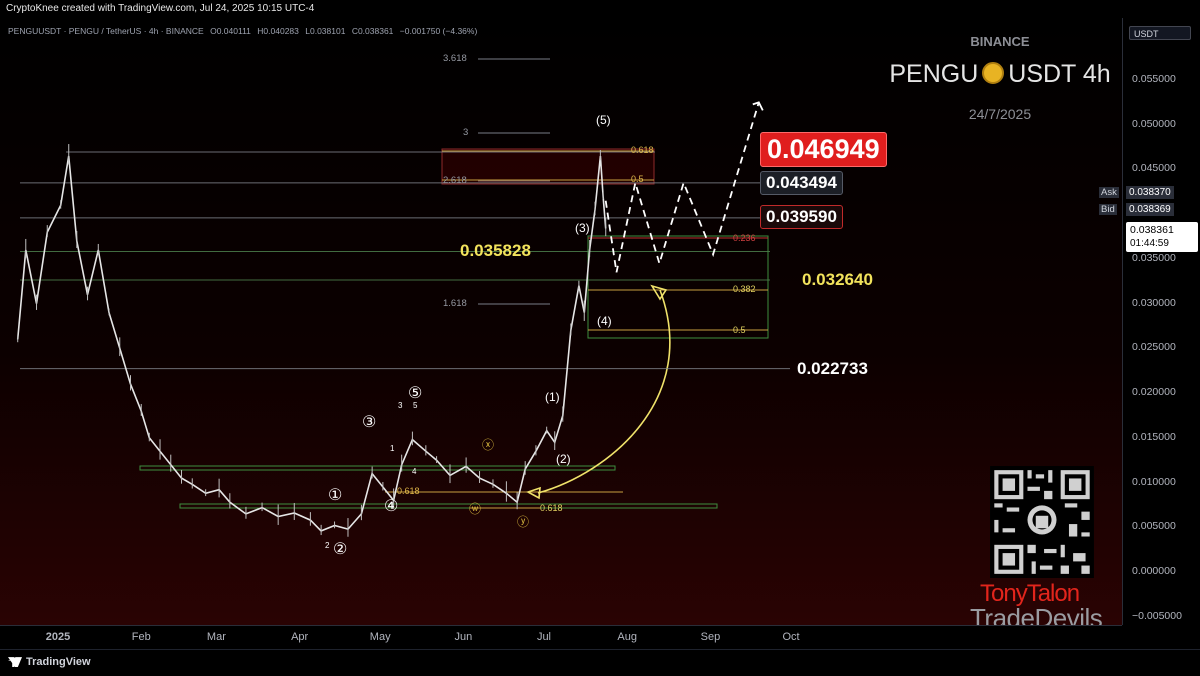  I want to click on time-tick: Aug, so click(627, 637).